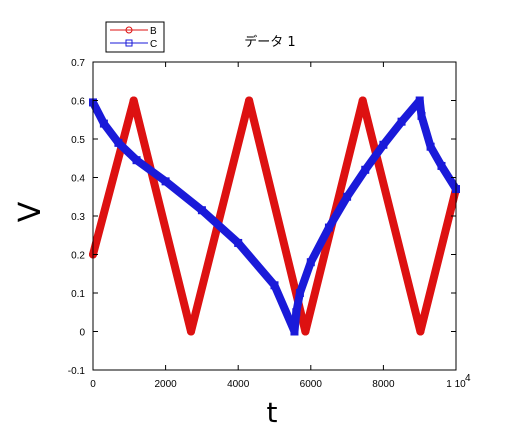  What do you see at coordinates (153, 31) in the screenshot?
I see `legend-label-b: B` at bounding box center [153, 31].